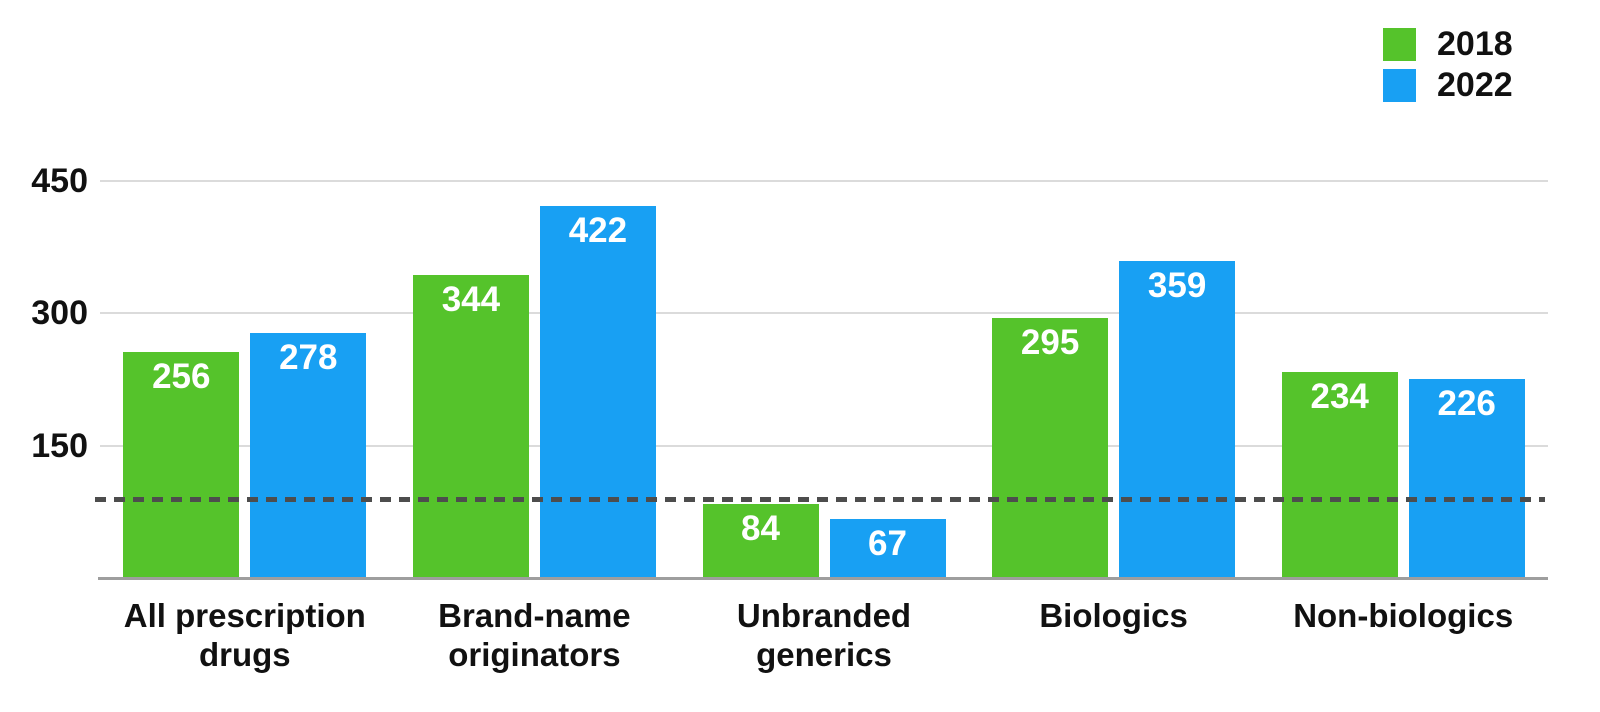  I want to click on category-label-4: Non-biologics, so click(1403, 615).